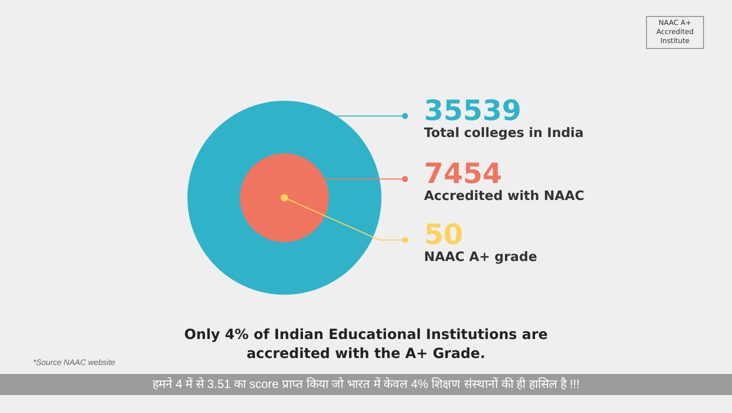  Describe the element at coordinates (366, 345) in the screenshot. I see `text: Only 4% of Indian Educational Institutions are accredited with the A+ Grade.` at that location.